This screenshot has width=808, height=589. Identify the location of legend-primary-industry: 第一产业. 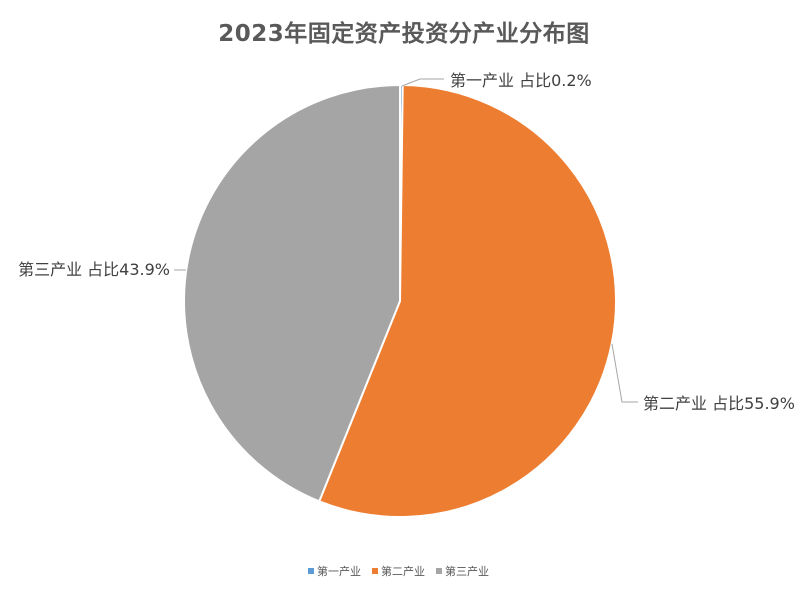
(334, 571).